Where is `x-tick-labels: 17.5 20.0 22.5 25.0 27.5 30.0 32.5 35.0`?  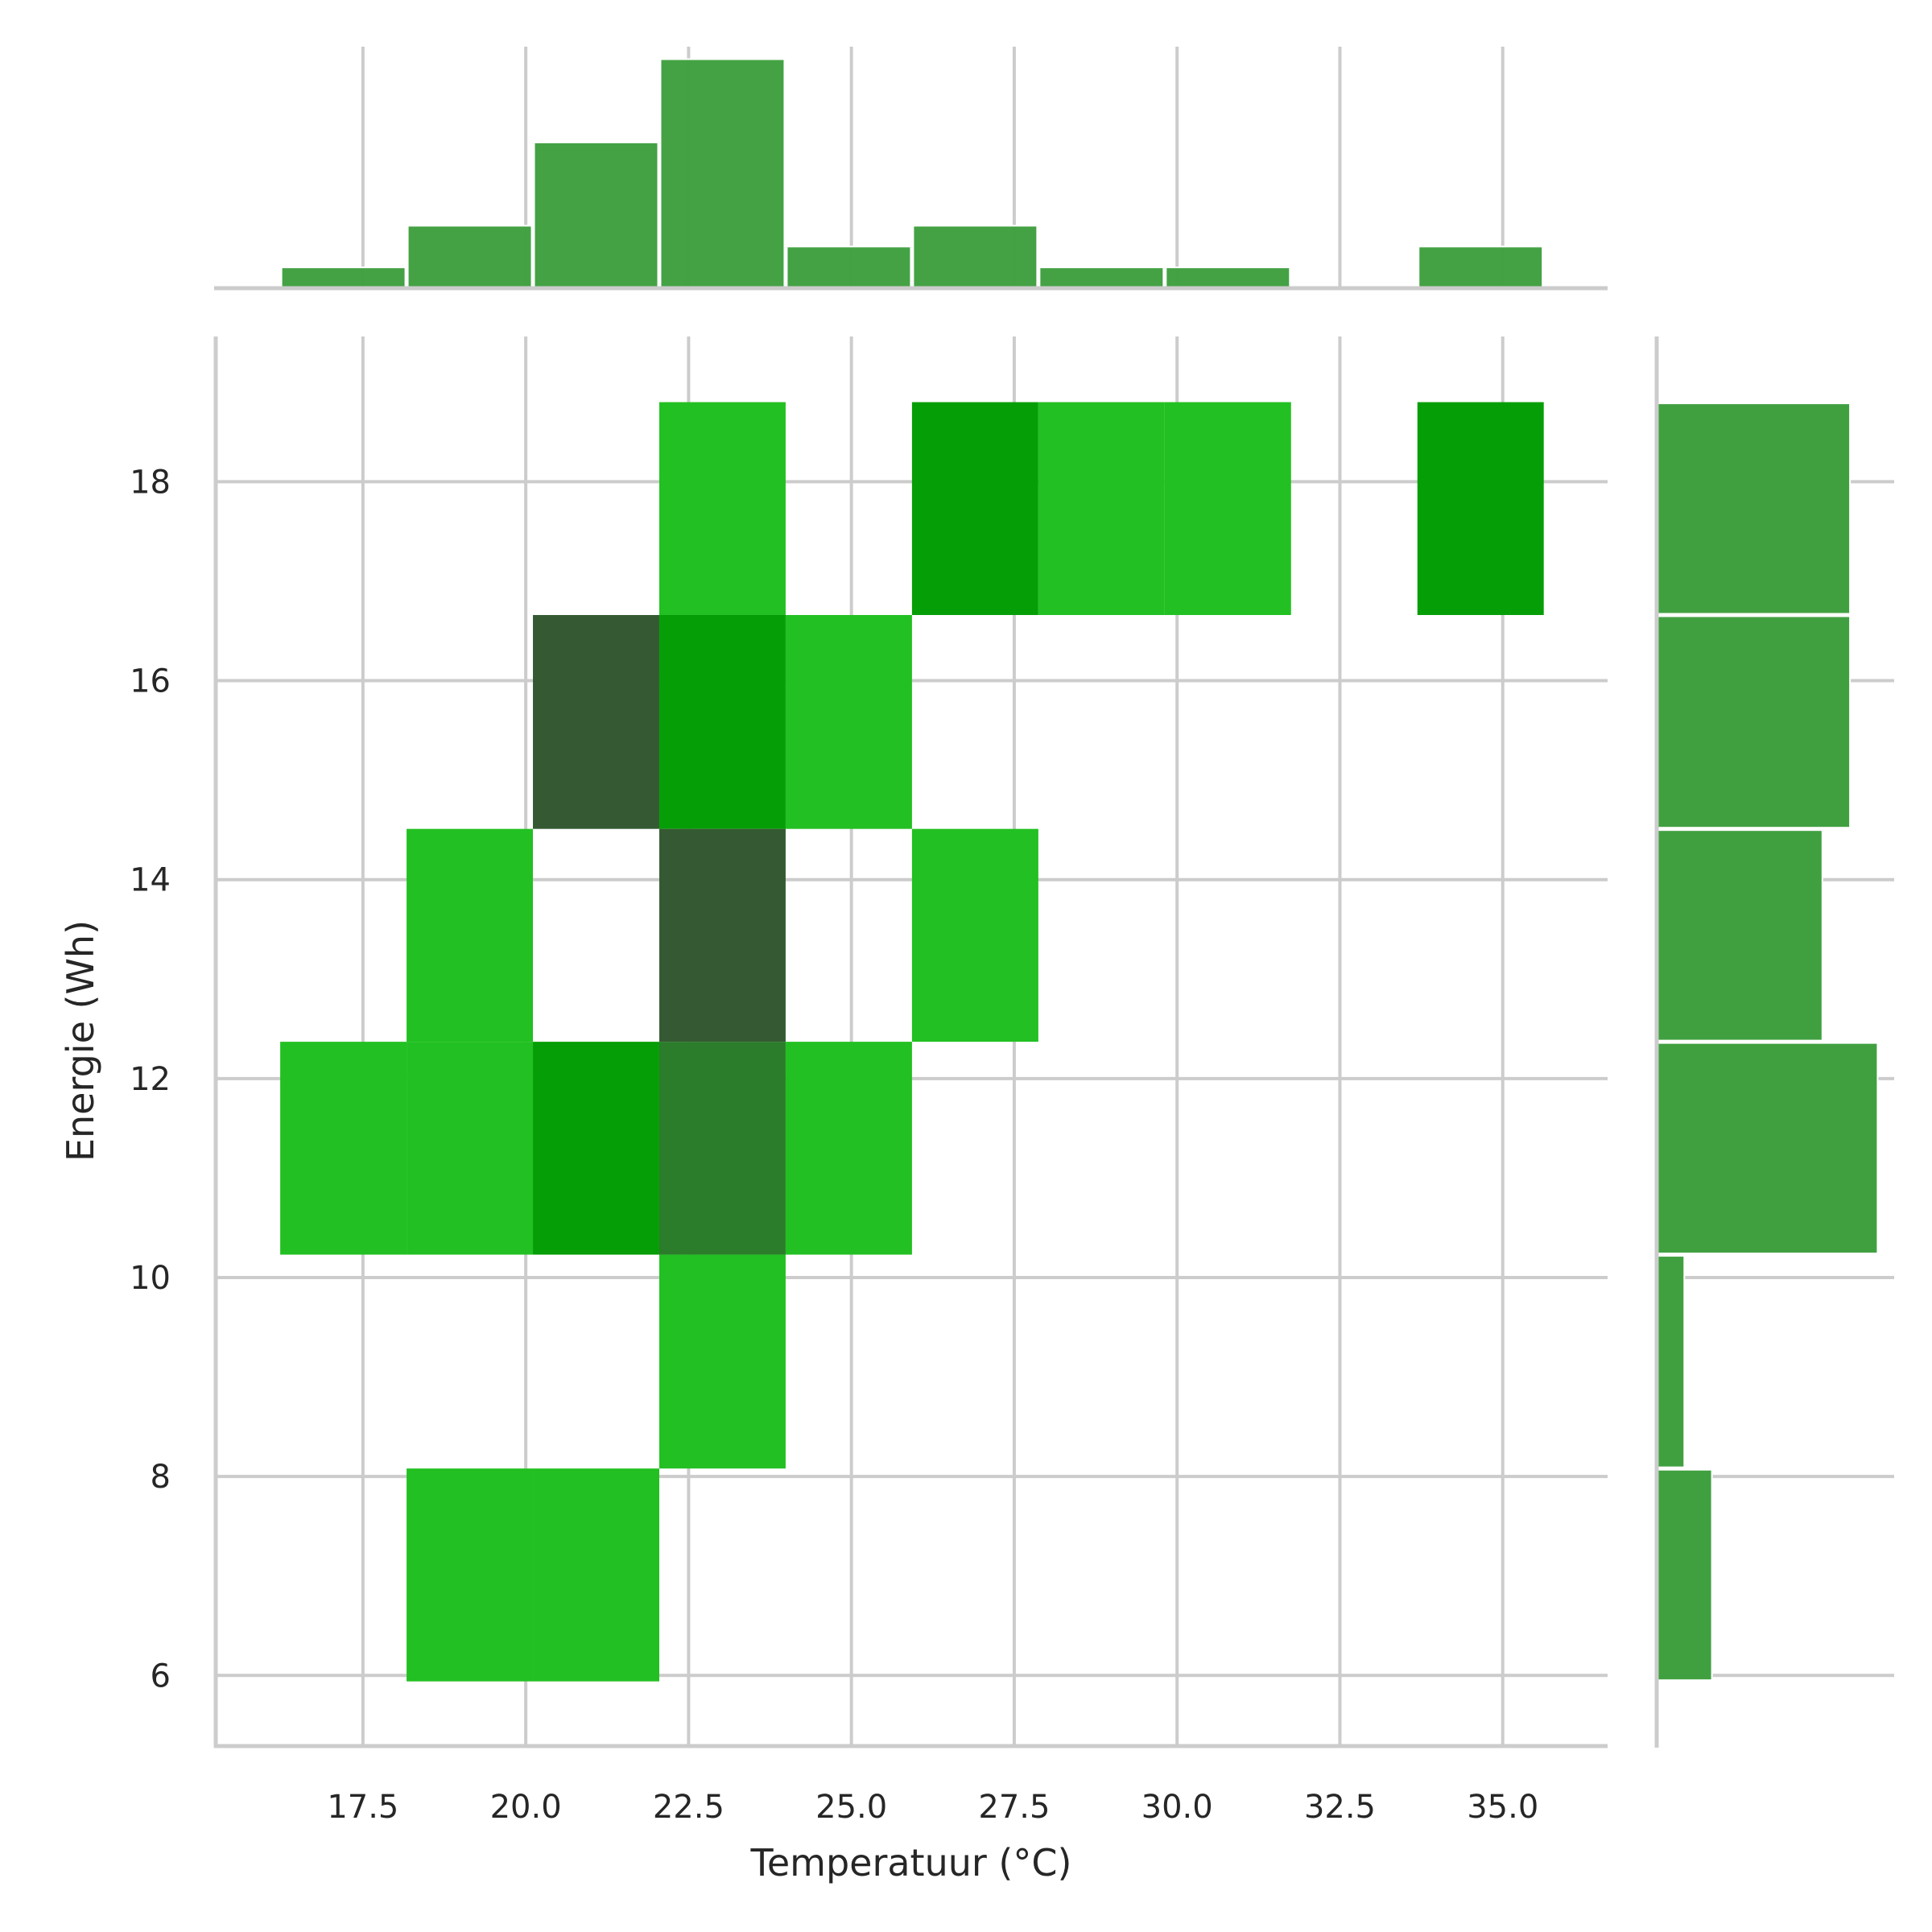
x-tick-labels: 17.5 20.0 22.5 25.0 27.5 30.0 32.5 35.0 is located at coordinates (932, 1807).